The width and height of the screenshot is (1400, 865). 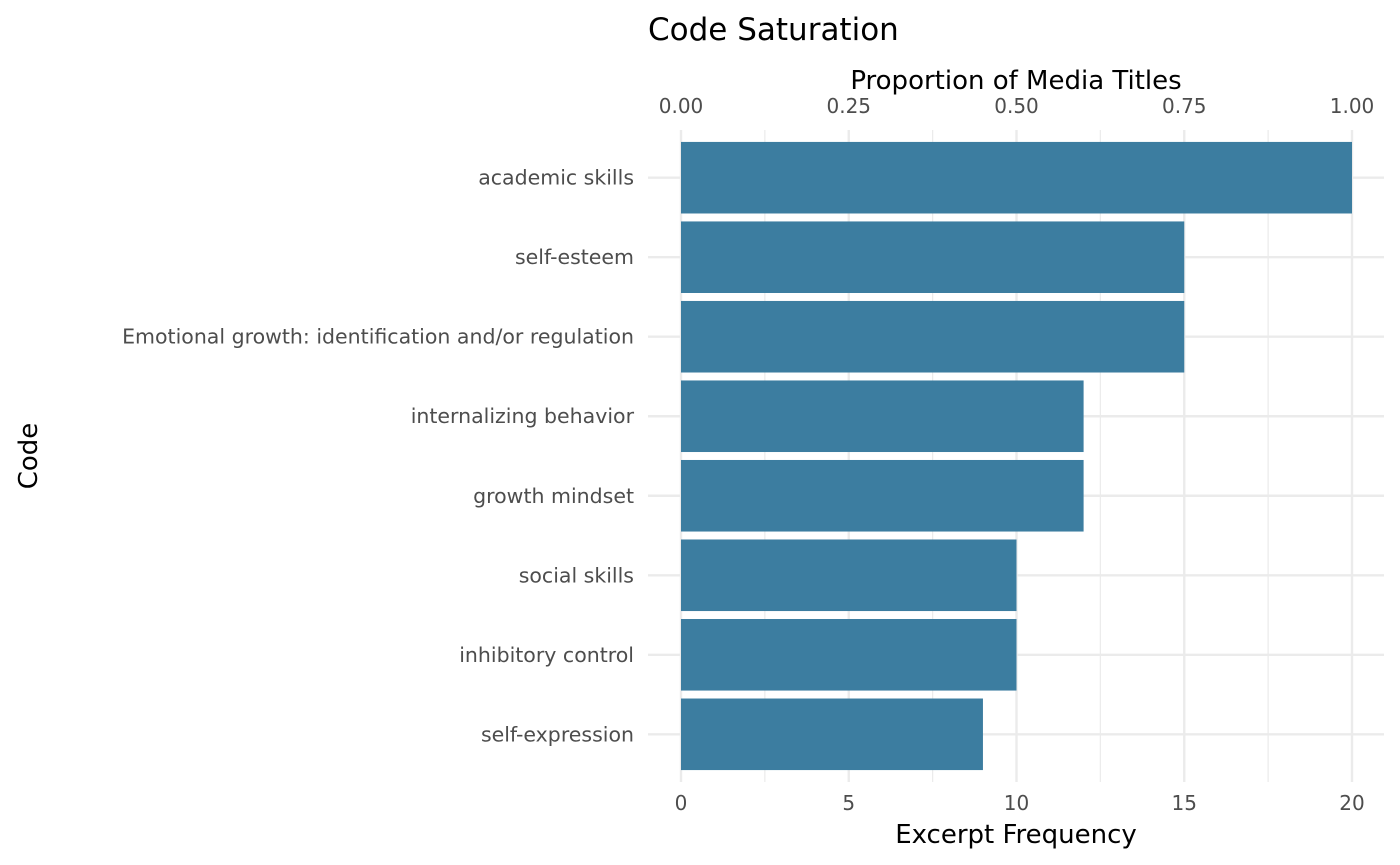 I want to click on x-tick-label: 10, so click(x=1016, y=803).